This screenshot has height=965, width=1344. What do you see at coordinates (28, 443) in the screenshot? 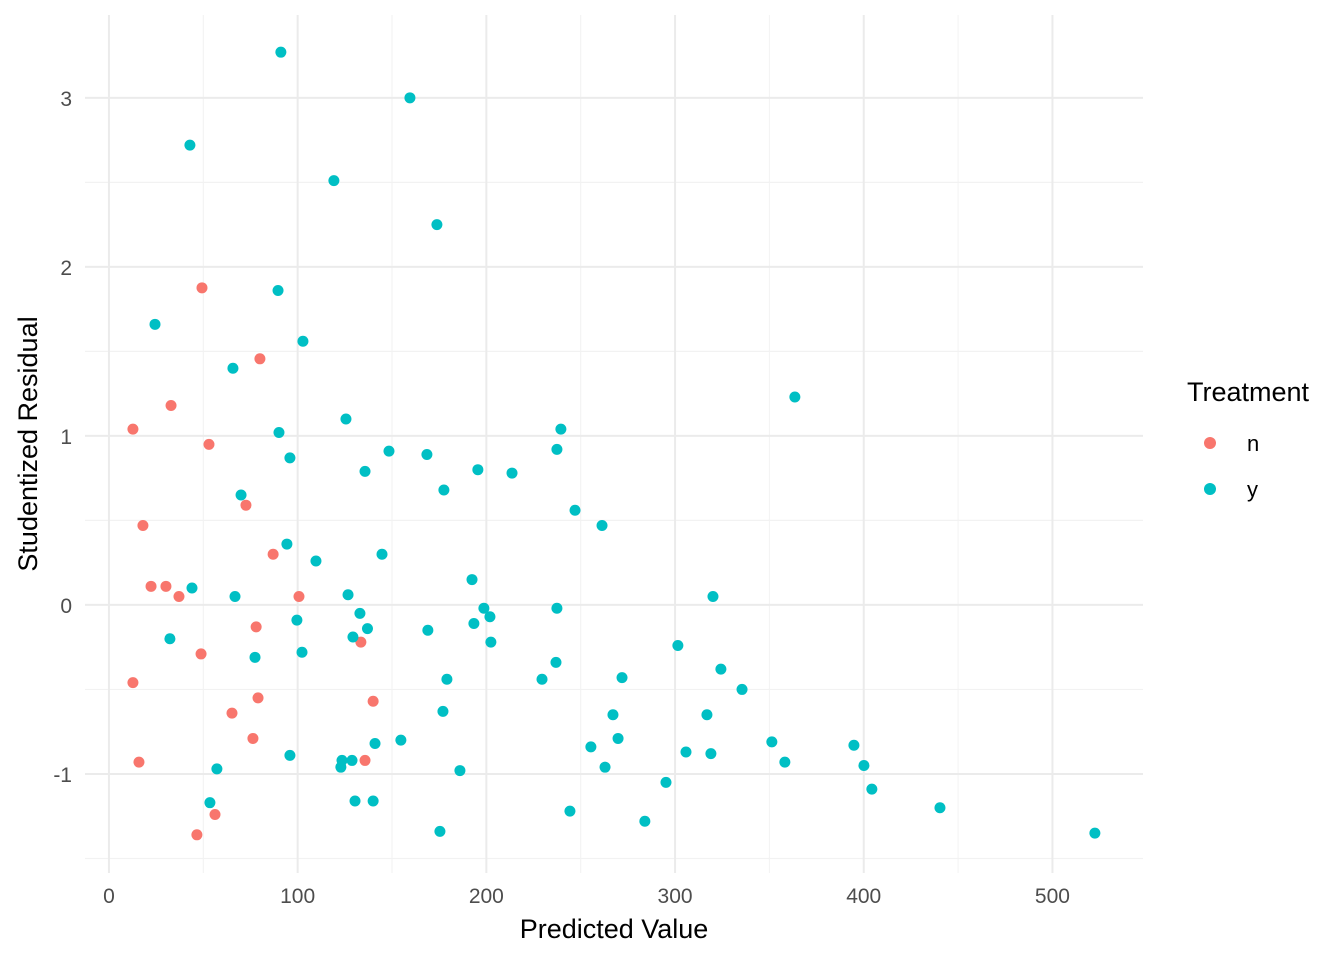
I see `y-axis-label: Studentized Residual` at bounding box center [28, 443].